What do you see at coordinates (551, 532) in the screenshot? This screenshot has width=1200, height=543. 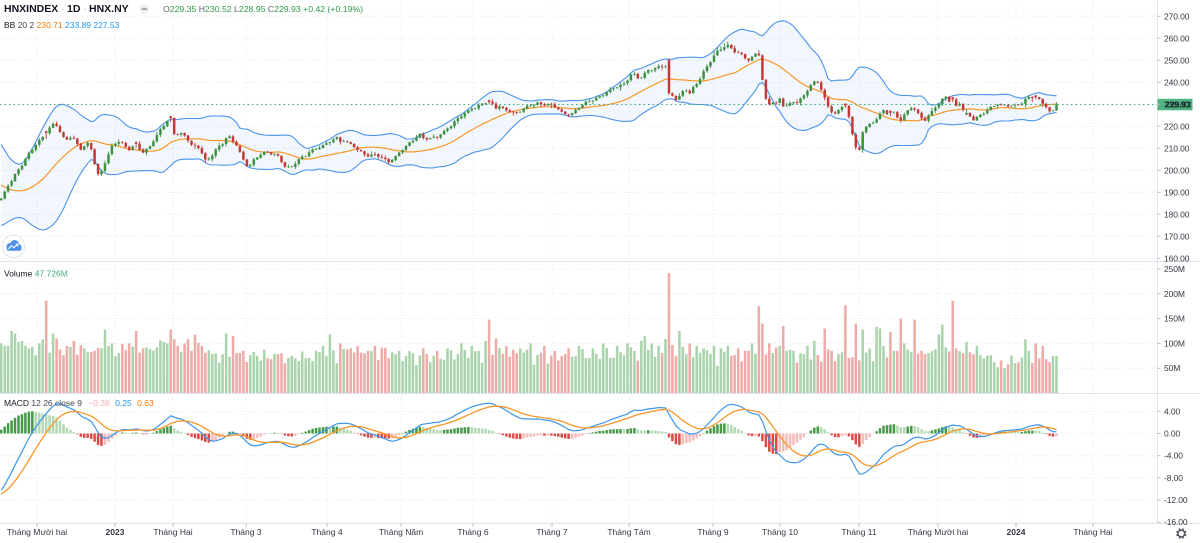 I see `svg-text: Tháng 7` at bounding box center [551, 532].